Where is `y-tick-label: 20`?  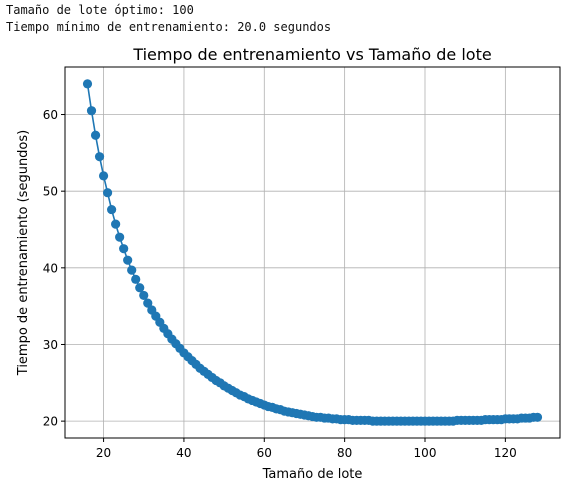 y-tick-label: 20 is located at coordinates (50, 422).